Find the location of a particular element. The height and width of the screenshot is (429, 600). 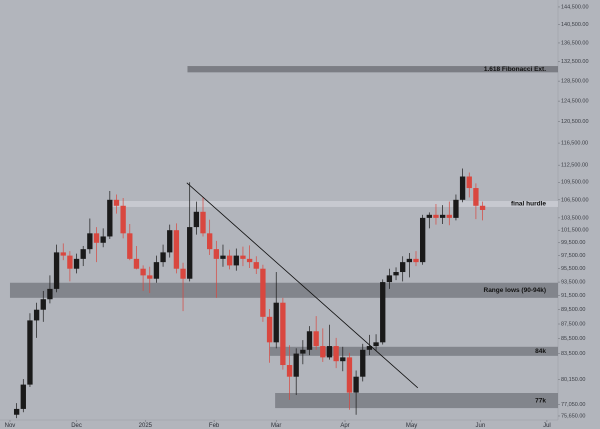

y-tick-label: 95,500.00 is located at coordinates (573, 269).